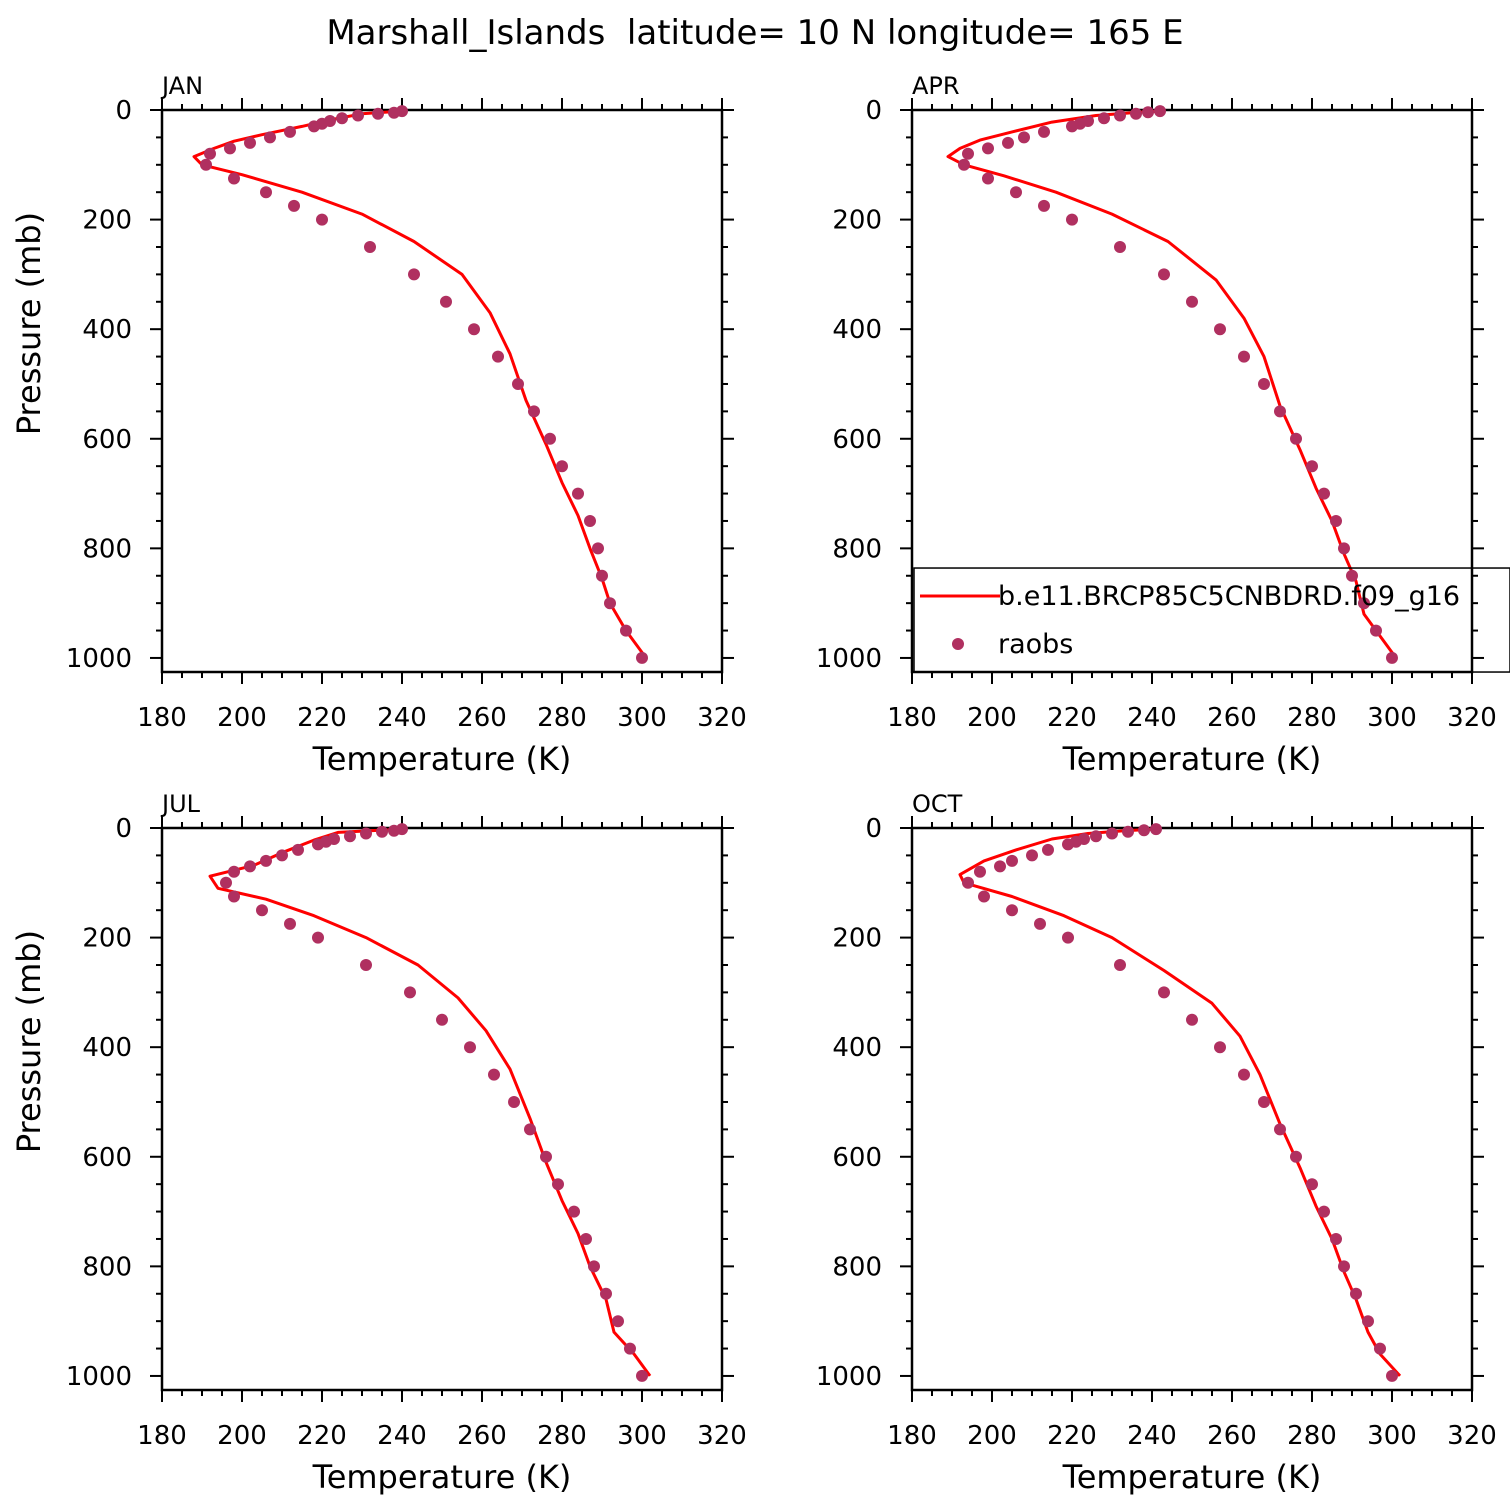 This screenshot has height=1510, width=1510. Describe the element at coordinates (936, 86) in the screenshot. I see `panel-label: APR` at that location.